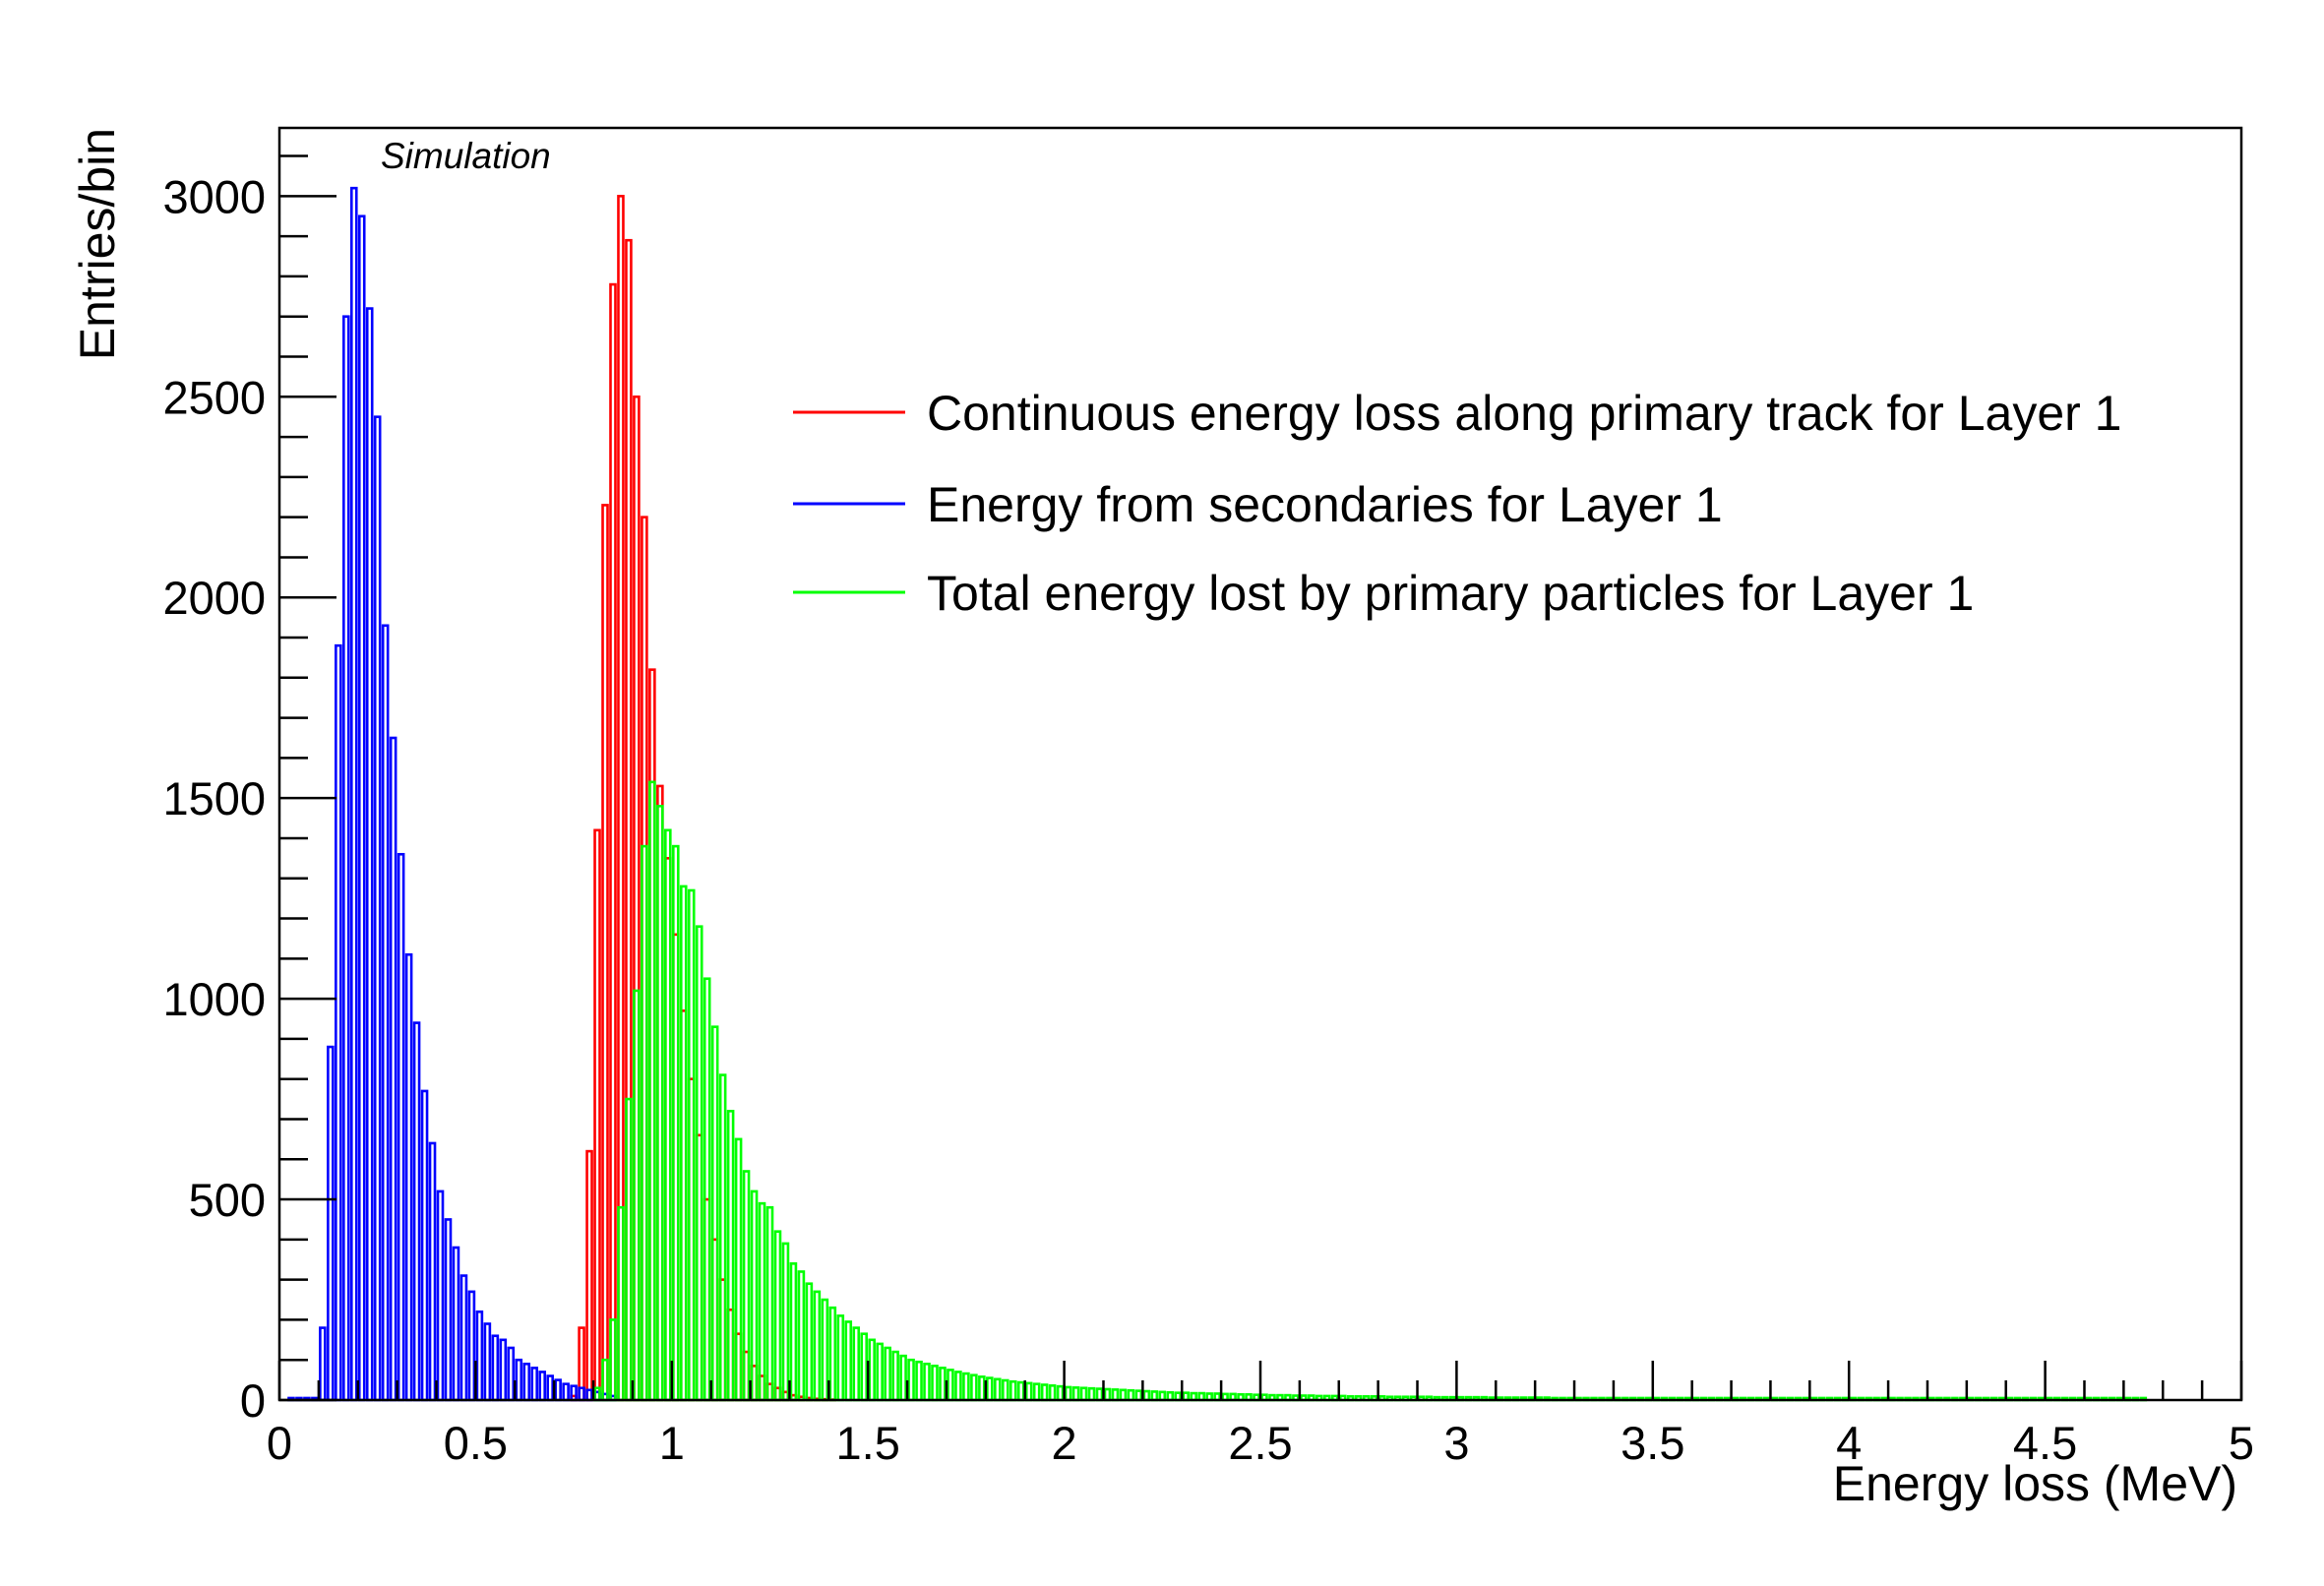 This screenshot has width=2324, height=1586. Describe the element at coordinates (2045, 1443) in the screenshot. I see `x-tick-label: 4.5` at that location.